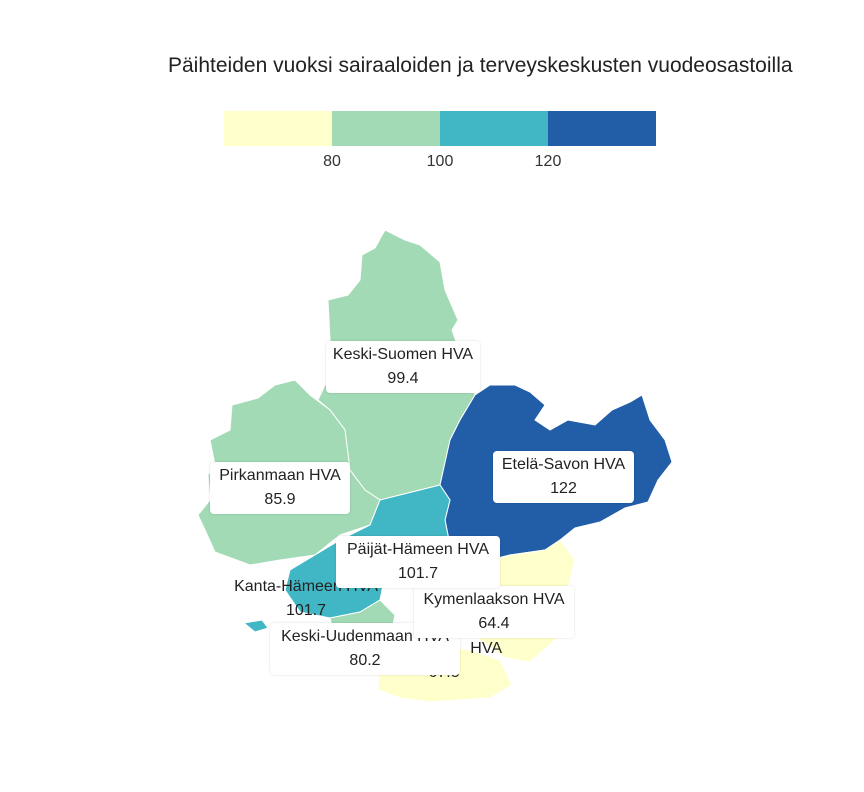 The width and height of the screenshot is (864, 792). What do you see at coordinates (494, 623) in the screenshot?
I see `label-value: 64.4` at bounding box center [494, 623].